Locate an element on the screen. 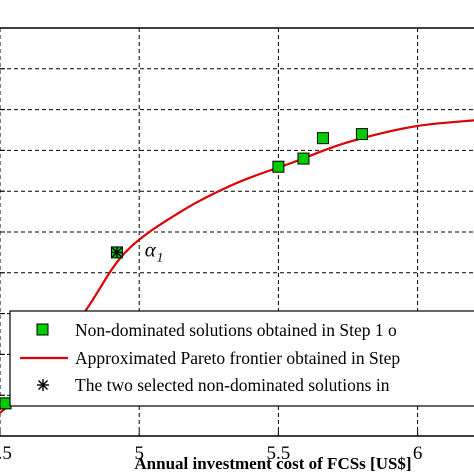 The image size is (474, 474). x-tick-label: 5.5 is located at coordinates (279, 453).